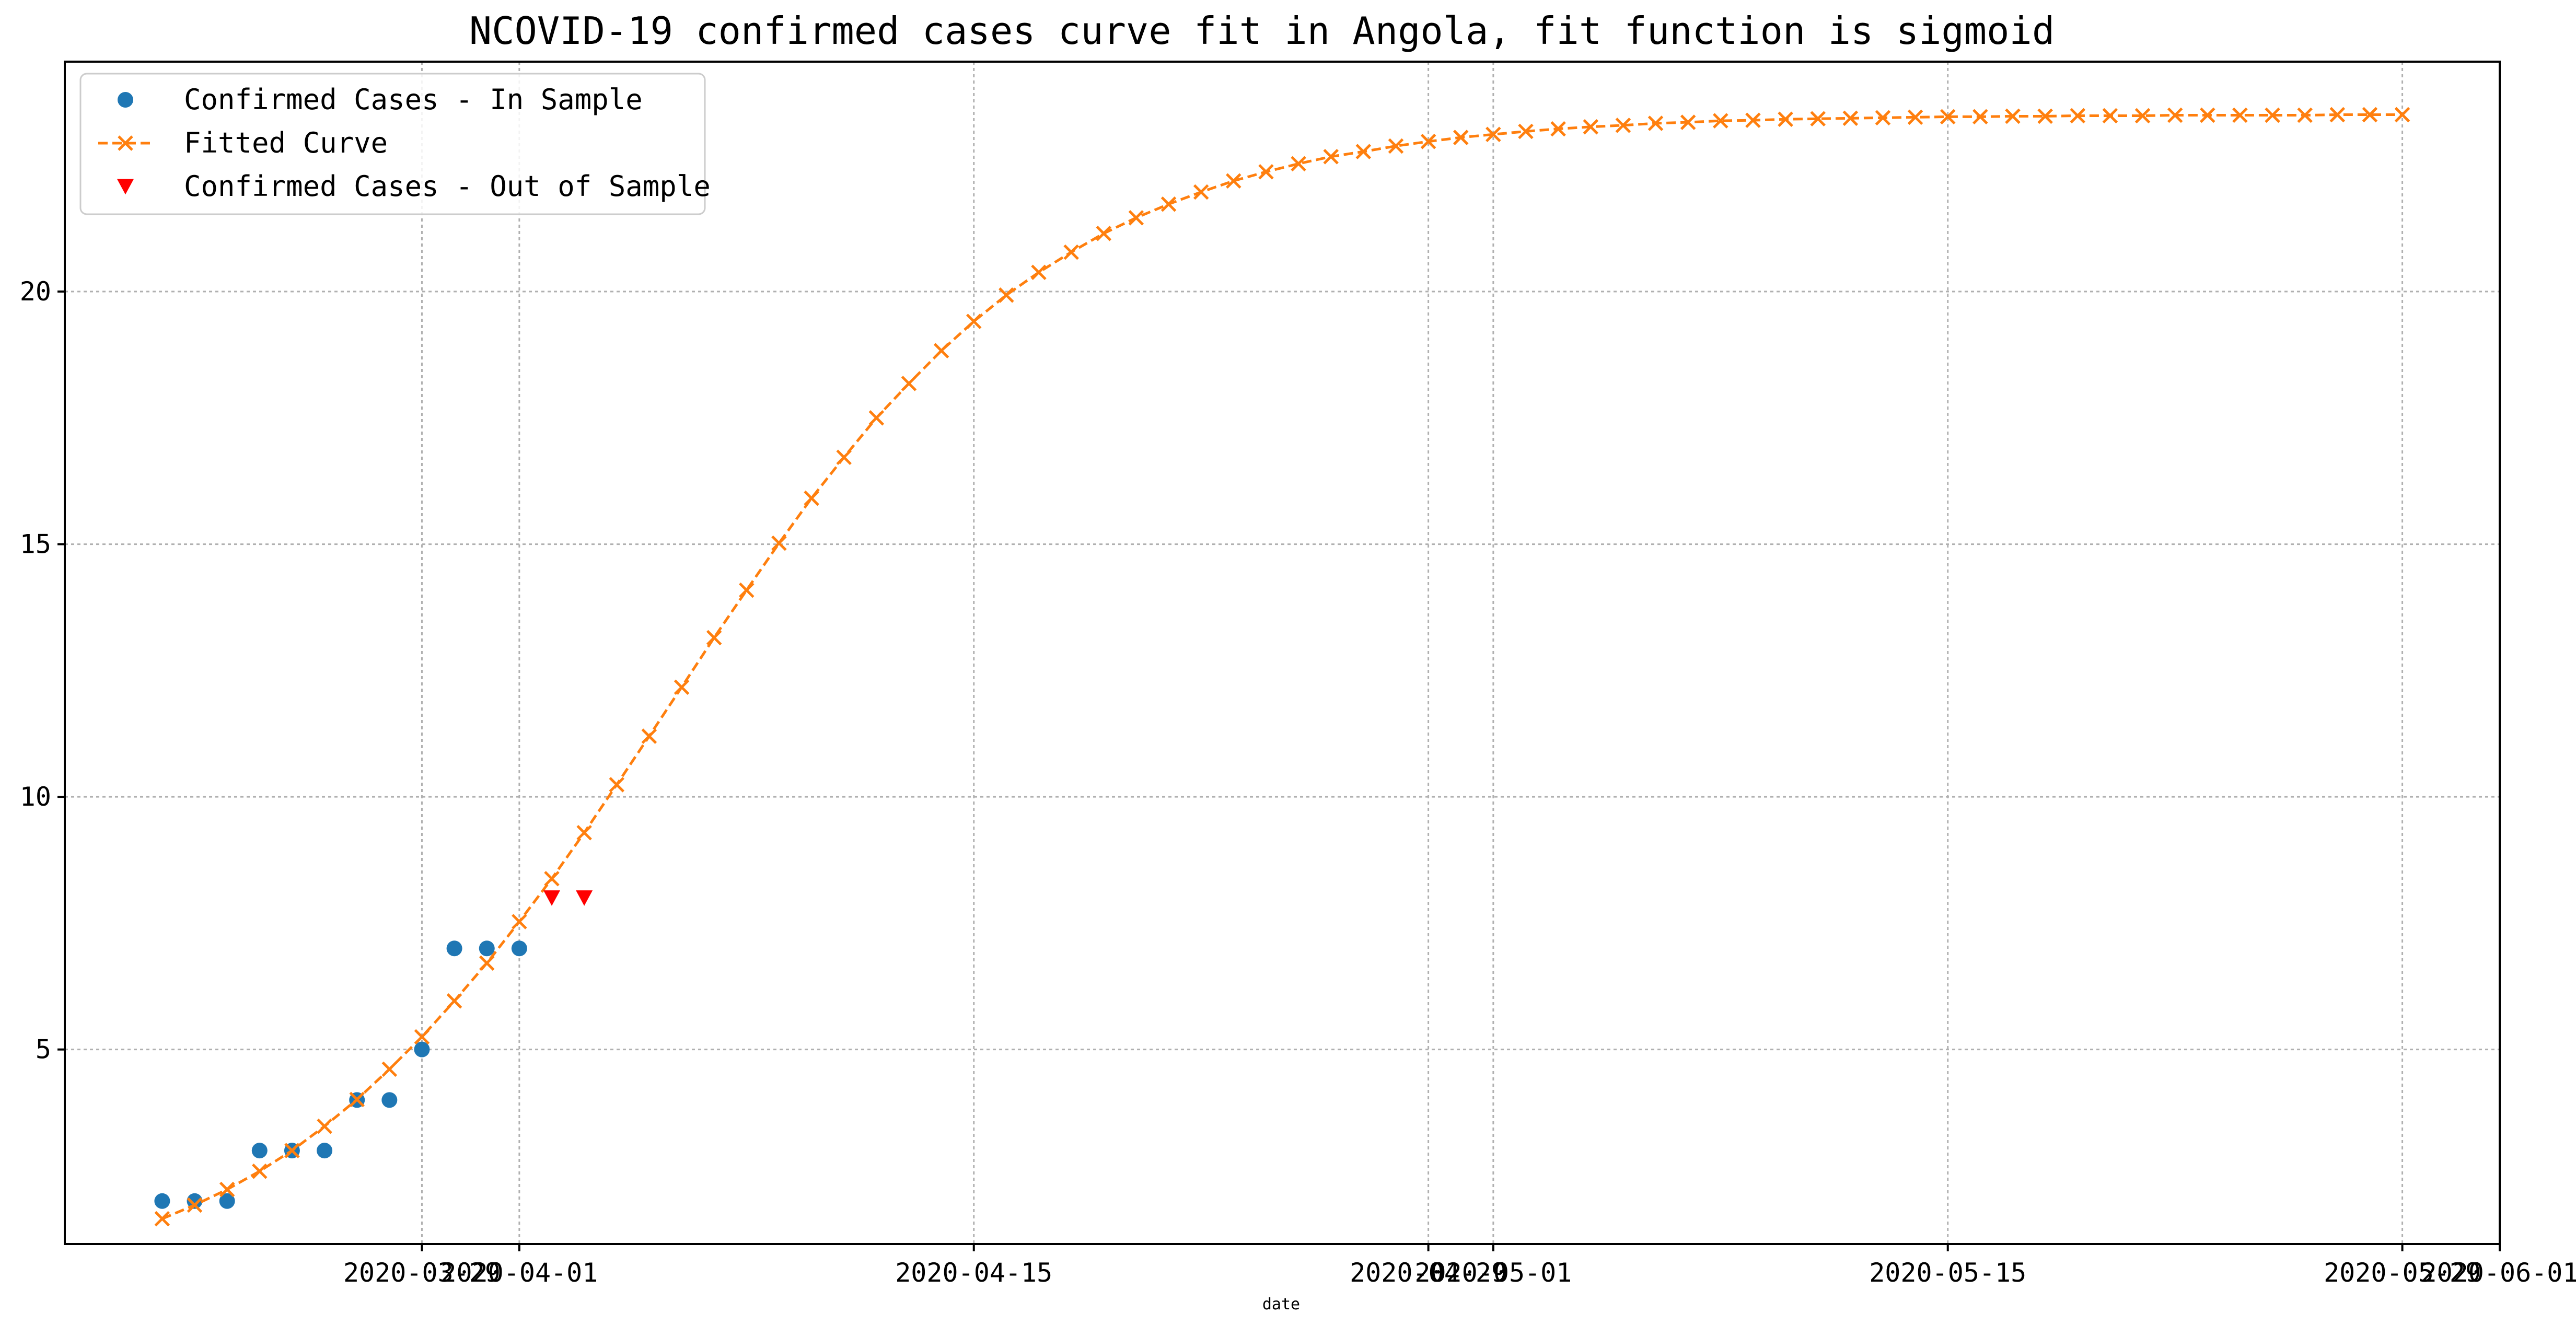 The height and width of the screenshot is (1325, 2576). What do you see at coordinates (973, 1273) in the screenshot?
I see `x-tick-label: 2020-04-15` at bounding box center [973, 1273].